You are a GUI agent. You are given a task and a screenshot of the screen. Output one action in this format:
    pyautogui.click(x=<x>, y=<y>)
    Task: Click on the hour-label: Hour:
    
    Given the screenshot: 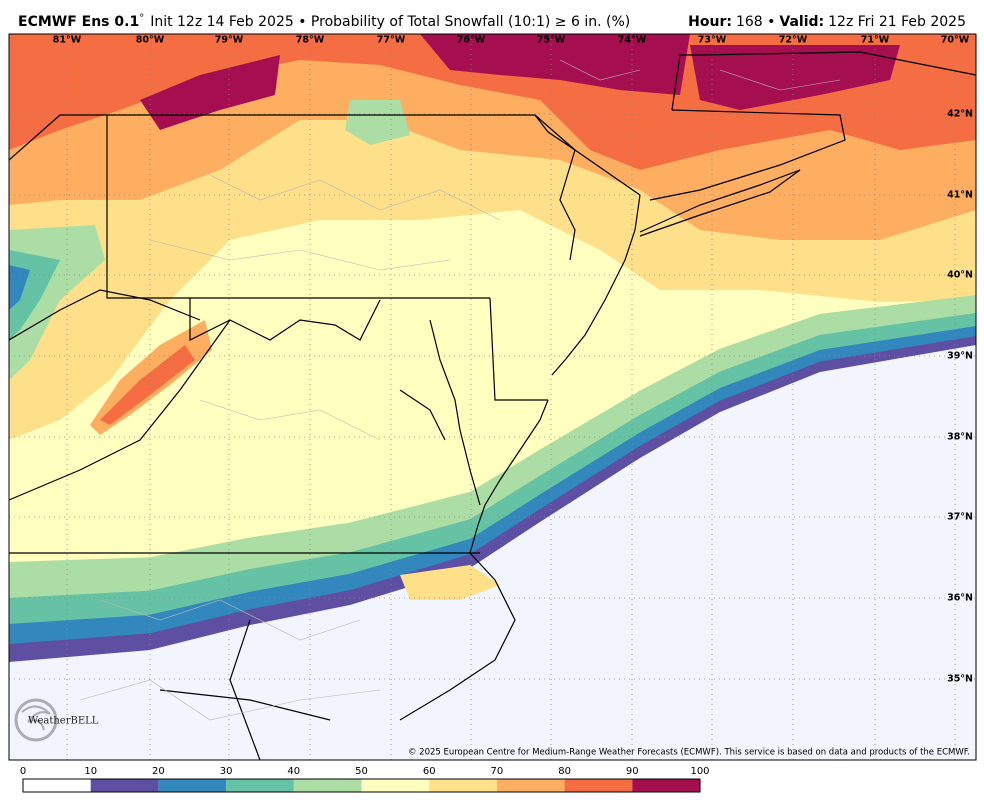 What is the action you would take?
    pyautogui.click(x=710, y=22)
    